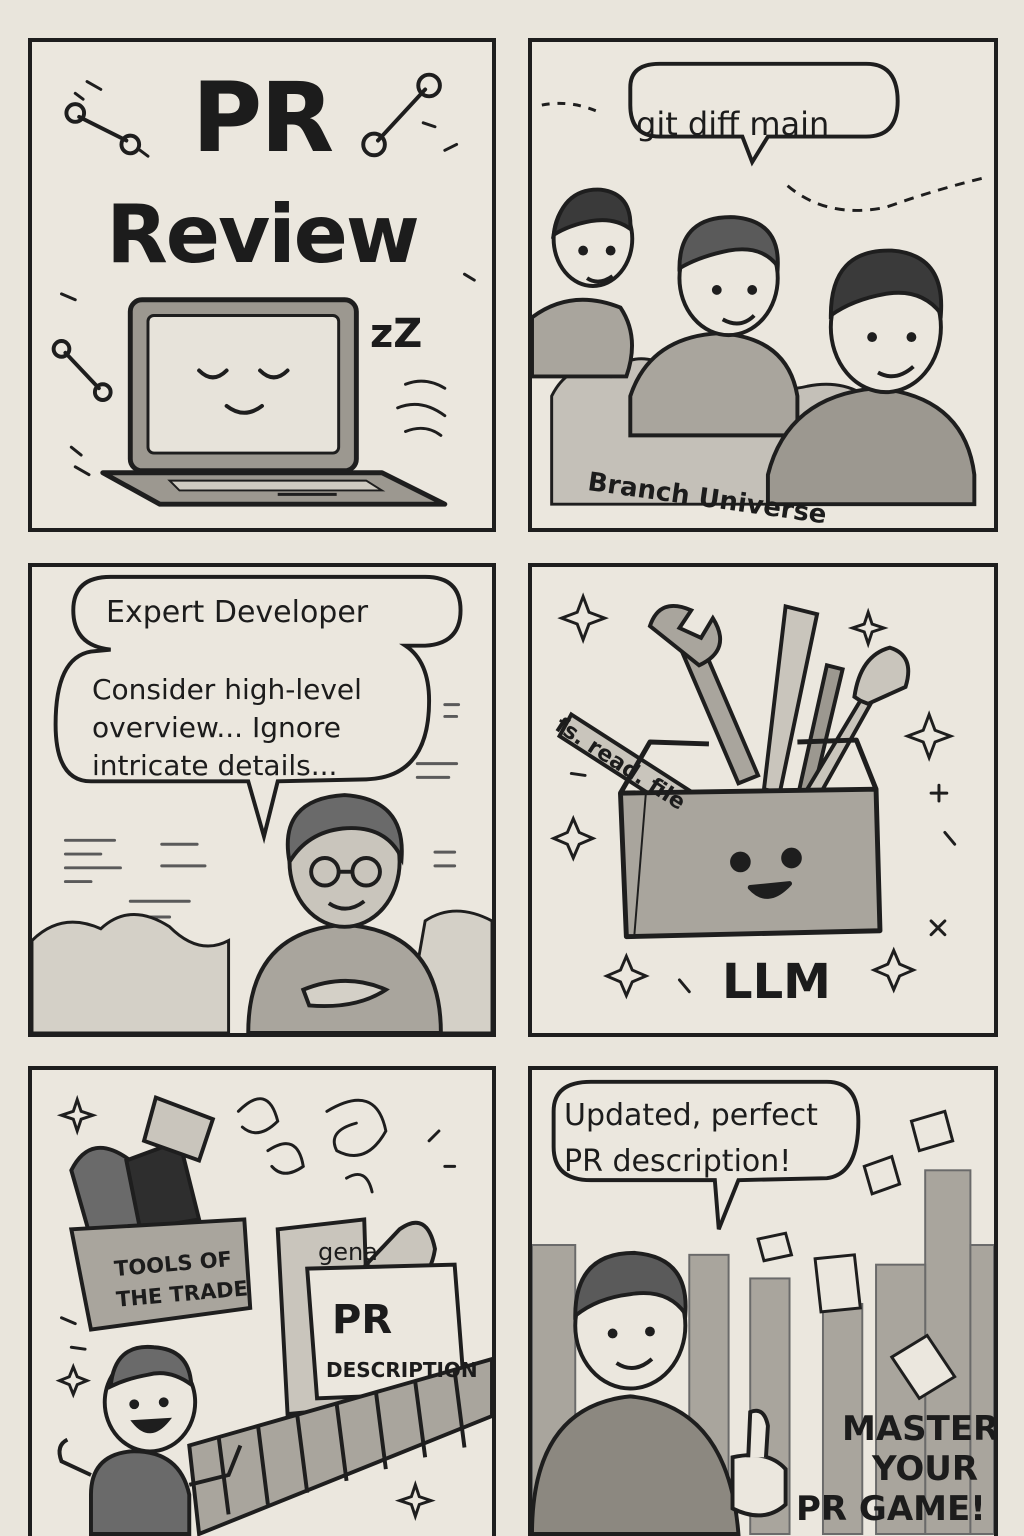 This screenshot has width=1024, height=1536. I want to click on expert-developer-illustration, so click(262, 803).